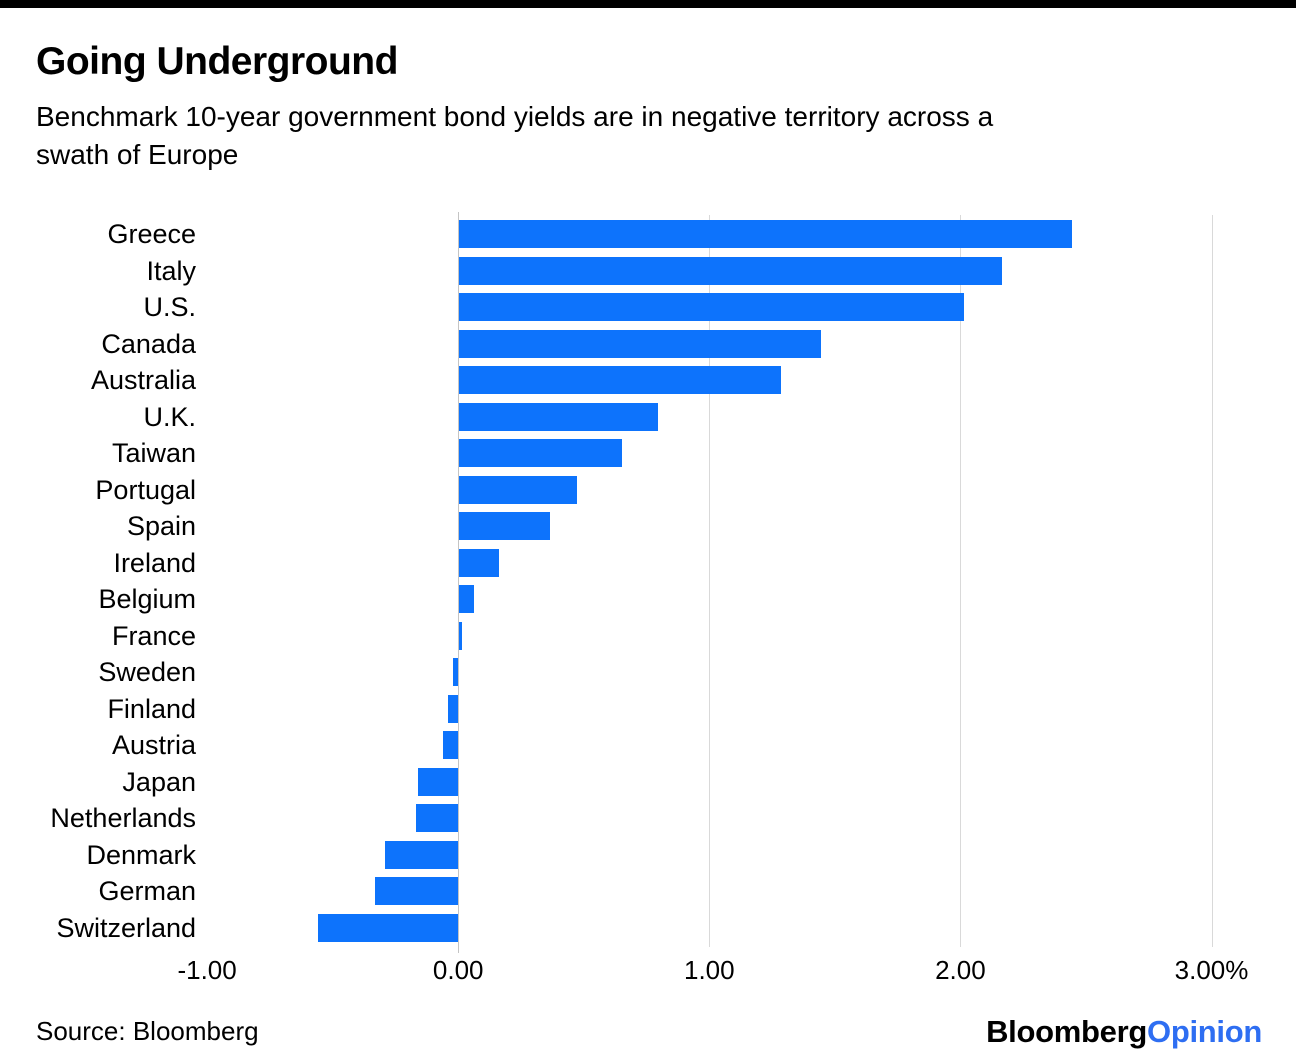 Image resolution: width=1296 pixels, height=1064 pixels. I want to click on bar-row: Australia, so click(648, 380).